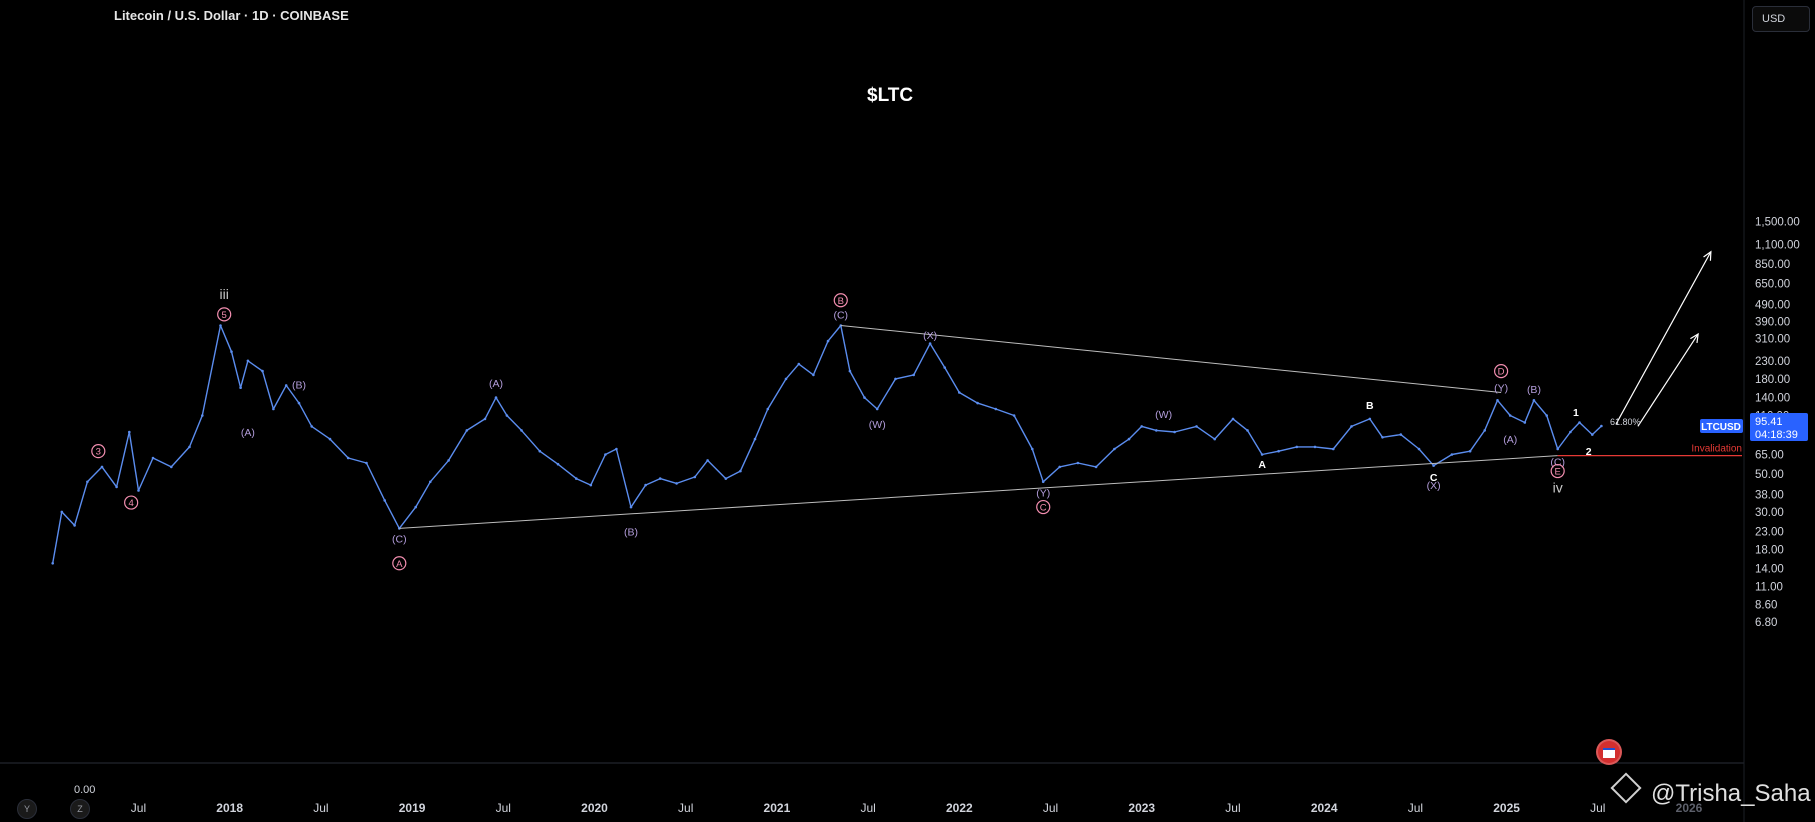 This screenshot has height=822, width=1815. What do you see at coordinates (1772, 285) in the screenshot?
I see `price-tick-label: 650.00` at bounding box center [1772, 285].